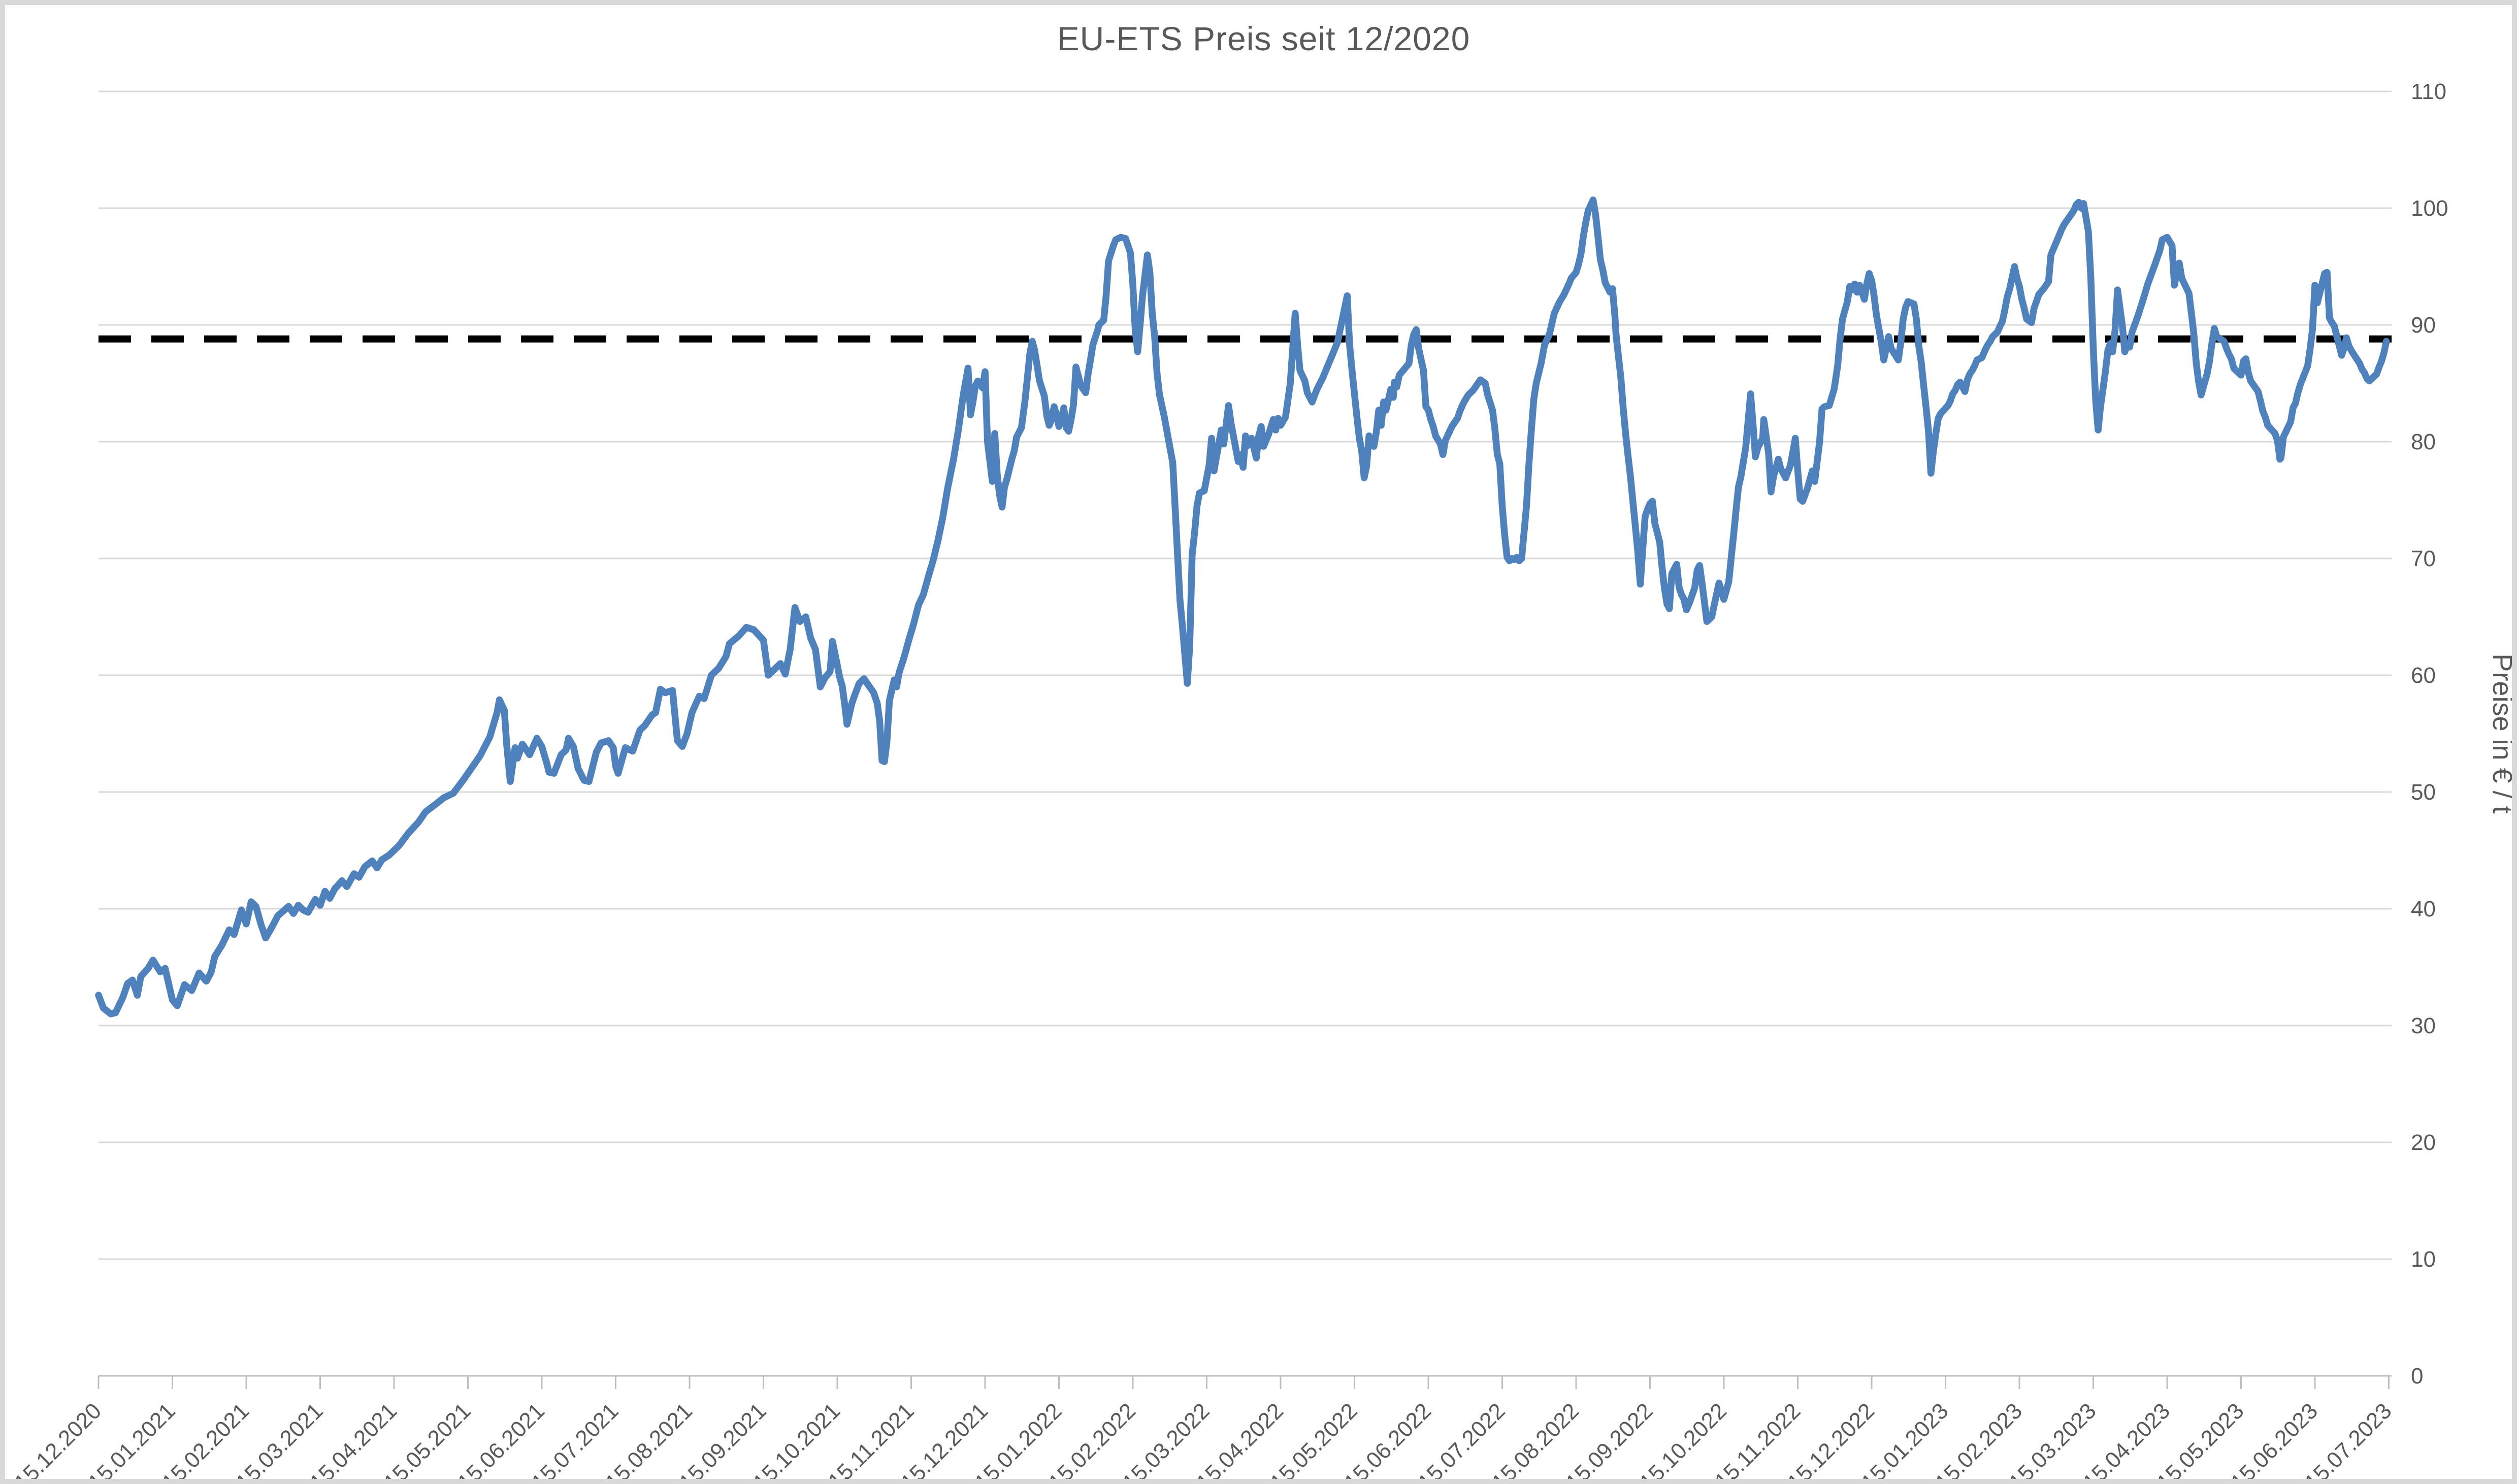  What do you see at coordinates (2429, 92) in the screenshot?
I see `y-tick-label: 110` at bounding box center [2429, 92].